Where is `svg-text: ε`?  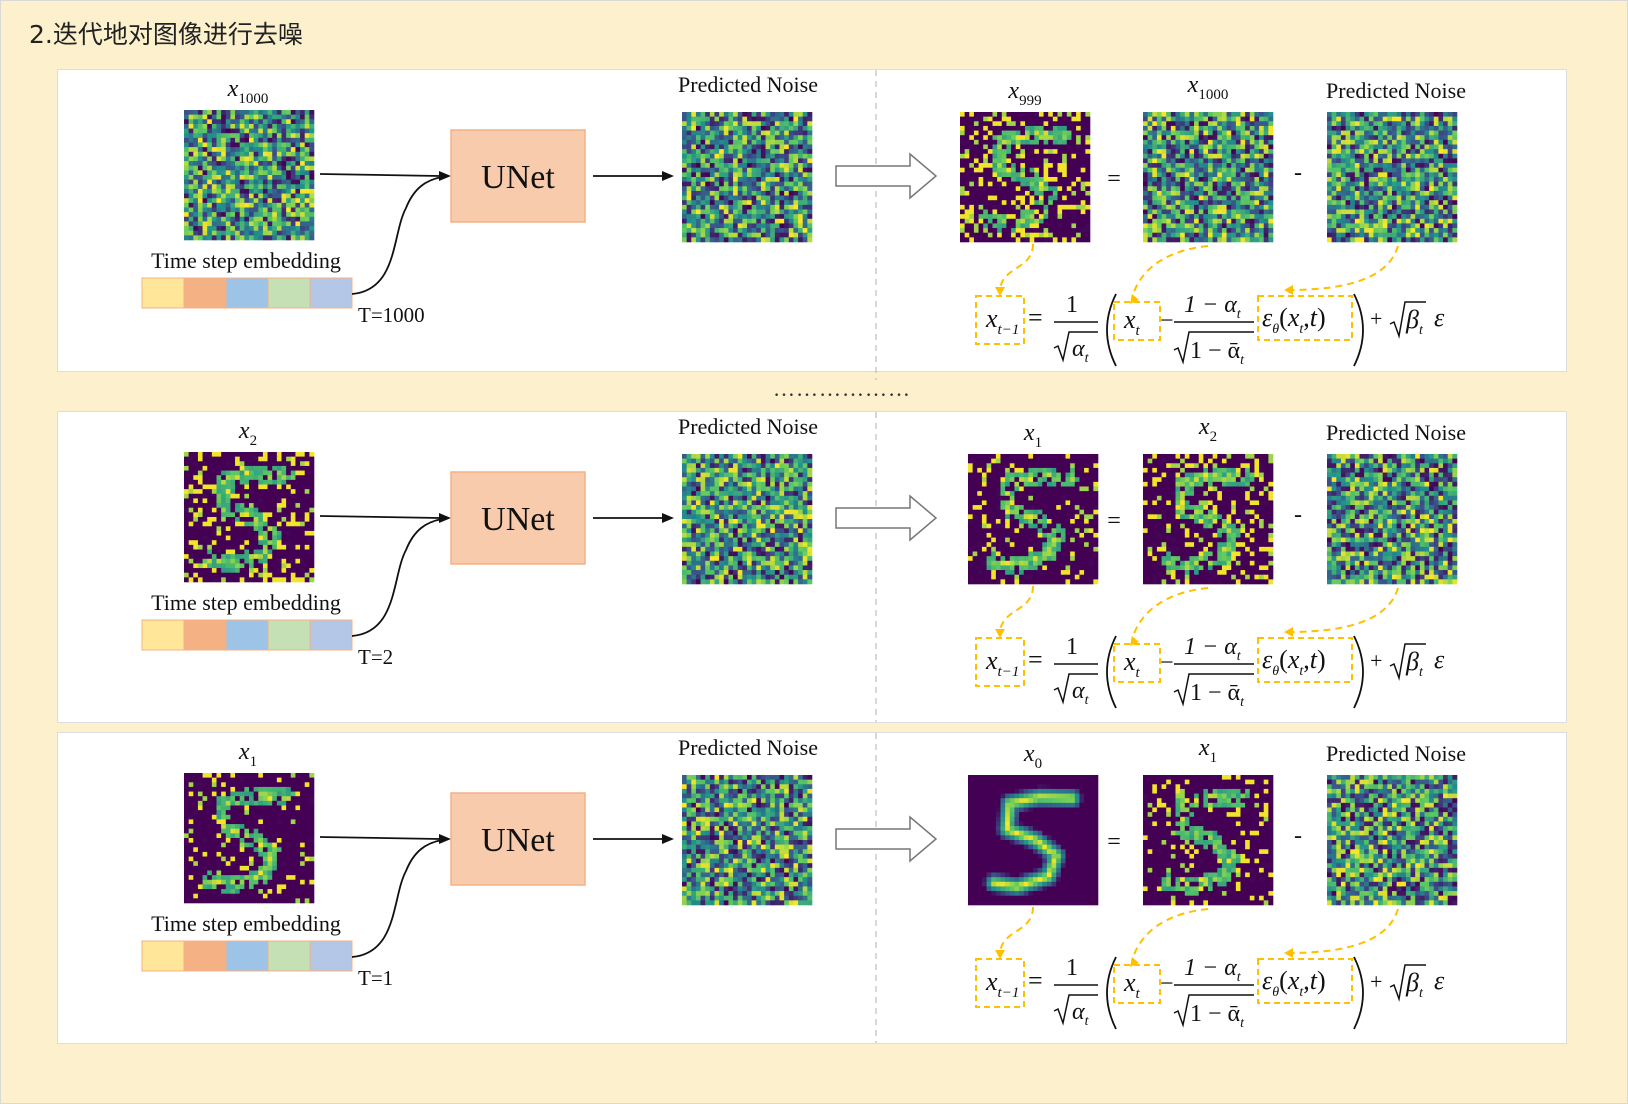 svg-text: ε is located at coordinates (1439, 317).